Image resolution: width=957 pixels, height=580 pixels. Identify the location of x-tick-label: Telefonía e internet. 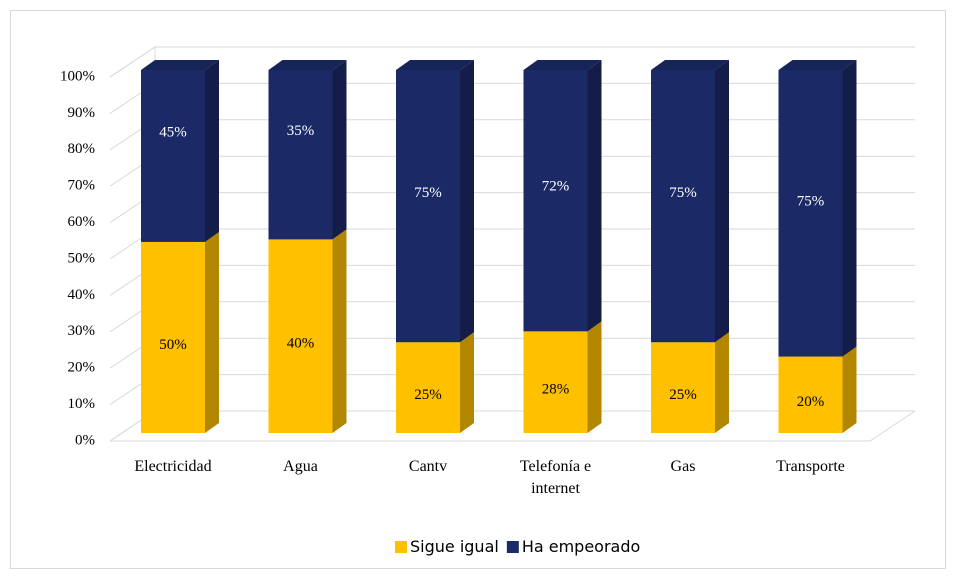
(555, 477).